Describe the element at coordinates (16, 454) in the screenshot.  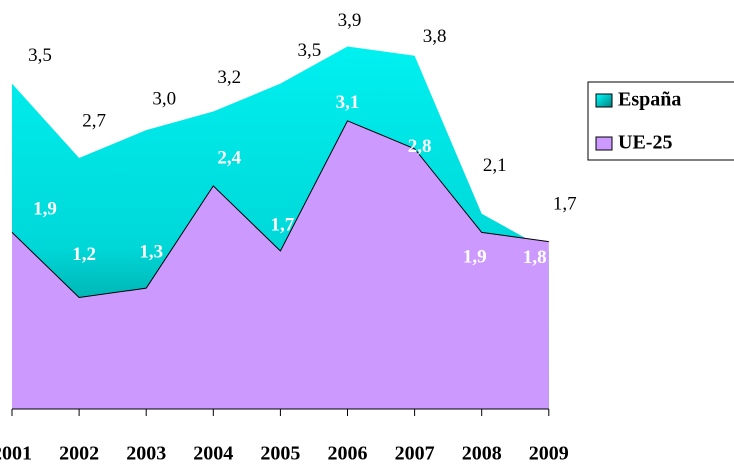
I see `x-tick-label: 2001` at that location.